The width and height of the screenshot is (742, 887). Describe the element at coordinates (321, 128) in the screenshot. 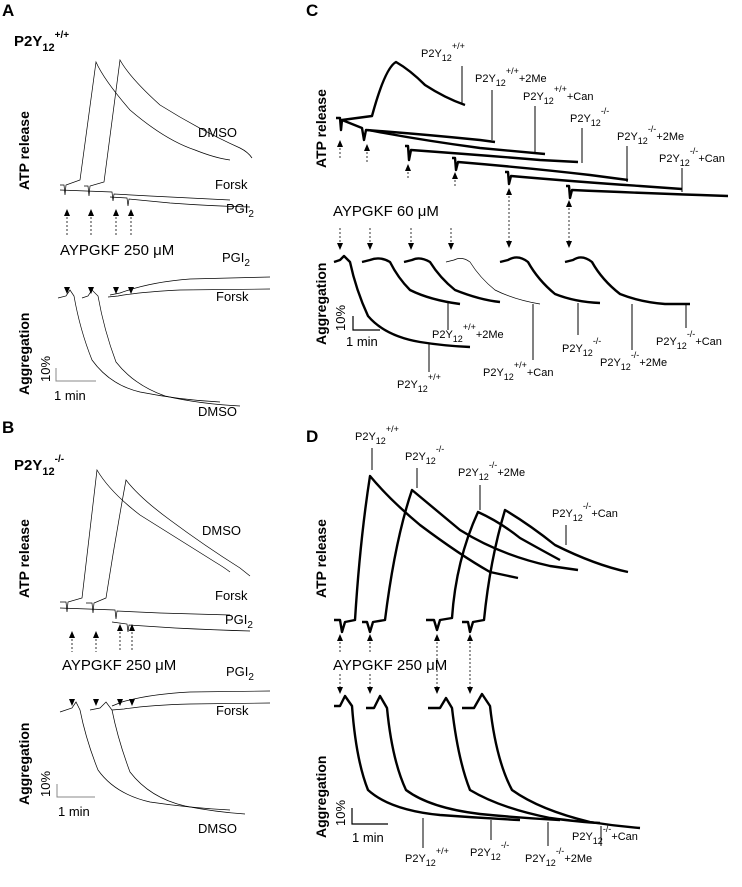

I see `panel-c-atp-axis-title: ATP release` at that location.